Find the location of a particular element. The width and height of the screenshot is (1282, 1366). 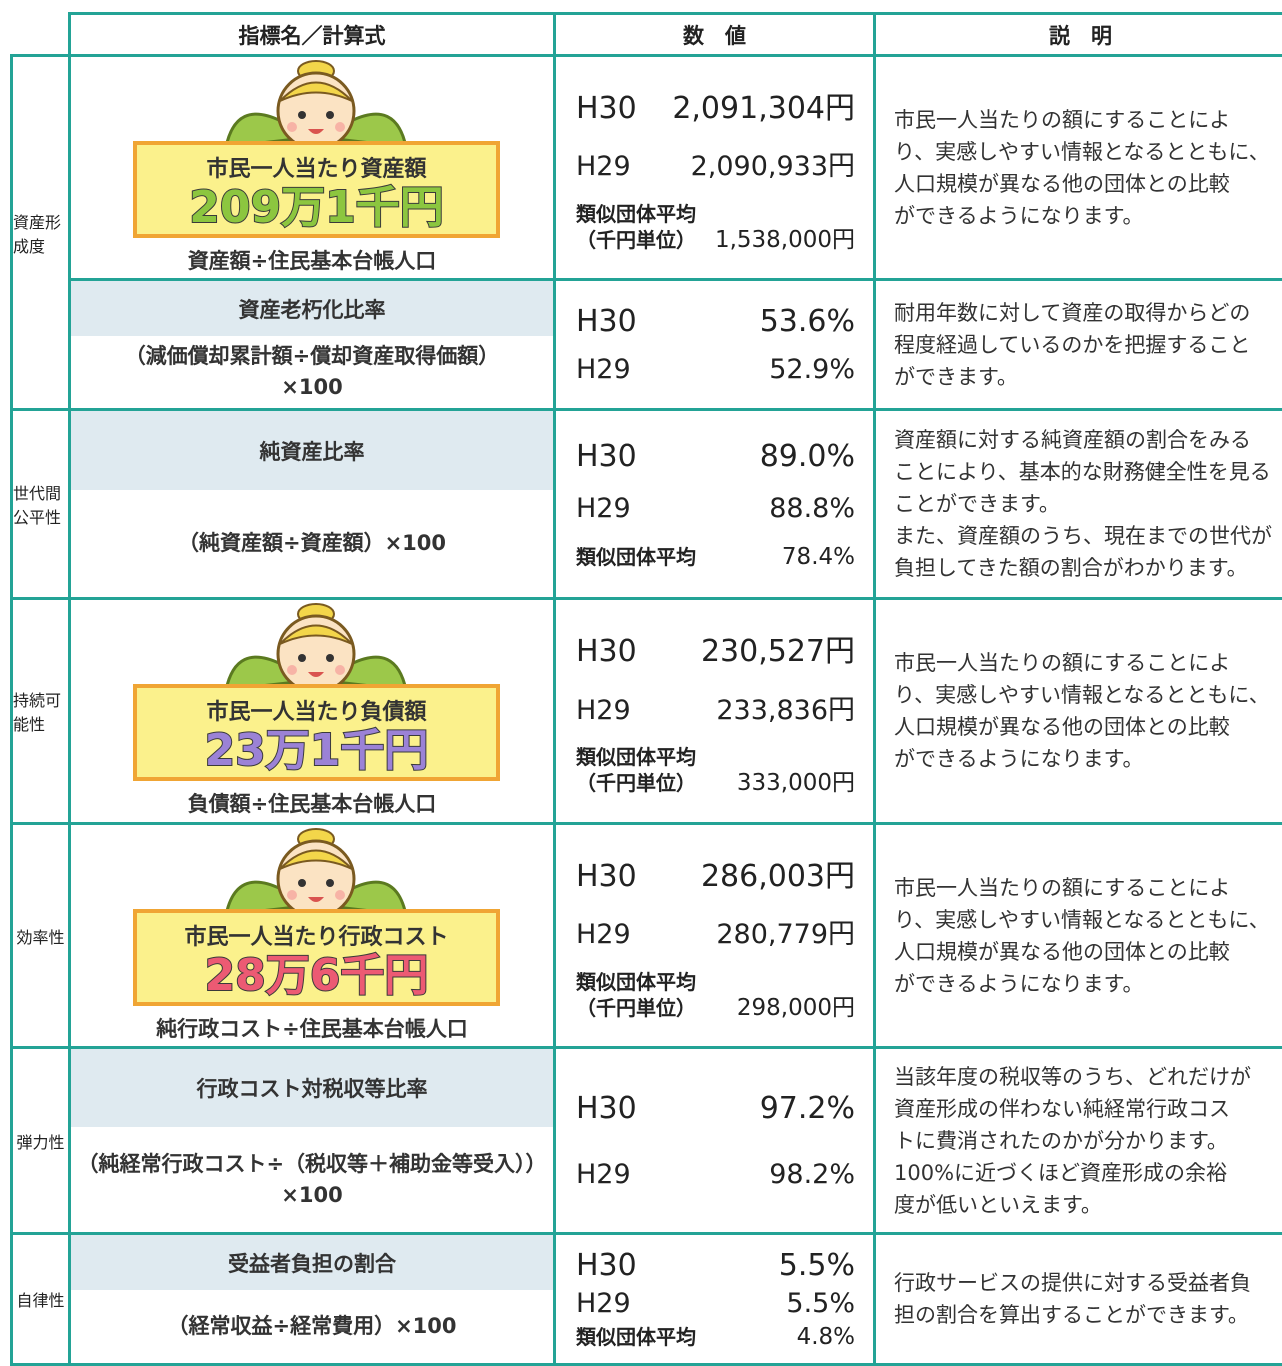

indicator-cell: 市民一人当たり行政コスト 28万6千円純行政コスト÷住民基本台帳人口 is located at coordinates (312, 935).